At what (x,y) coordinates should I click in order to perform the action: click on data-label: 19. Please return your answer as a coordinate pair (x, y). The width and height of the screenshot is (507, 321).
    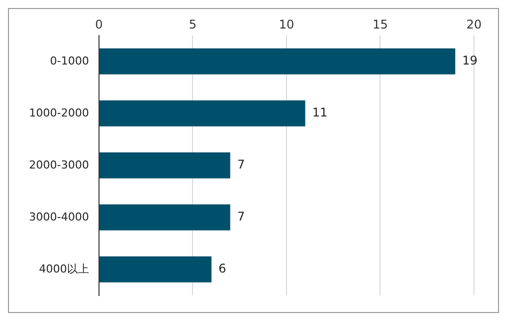
    Looking at the image, I should click on (470, 61).